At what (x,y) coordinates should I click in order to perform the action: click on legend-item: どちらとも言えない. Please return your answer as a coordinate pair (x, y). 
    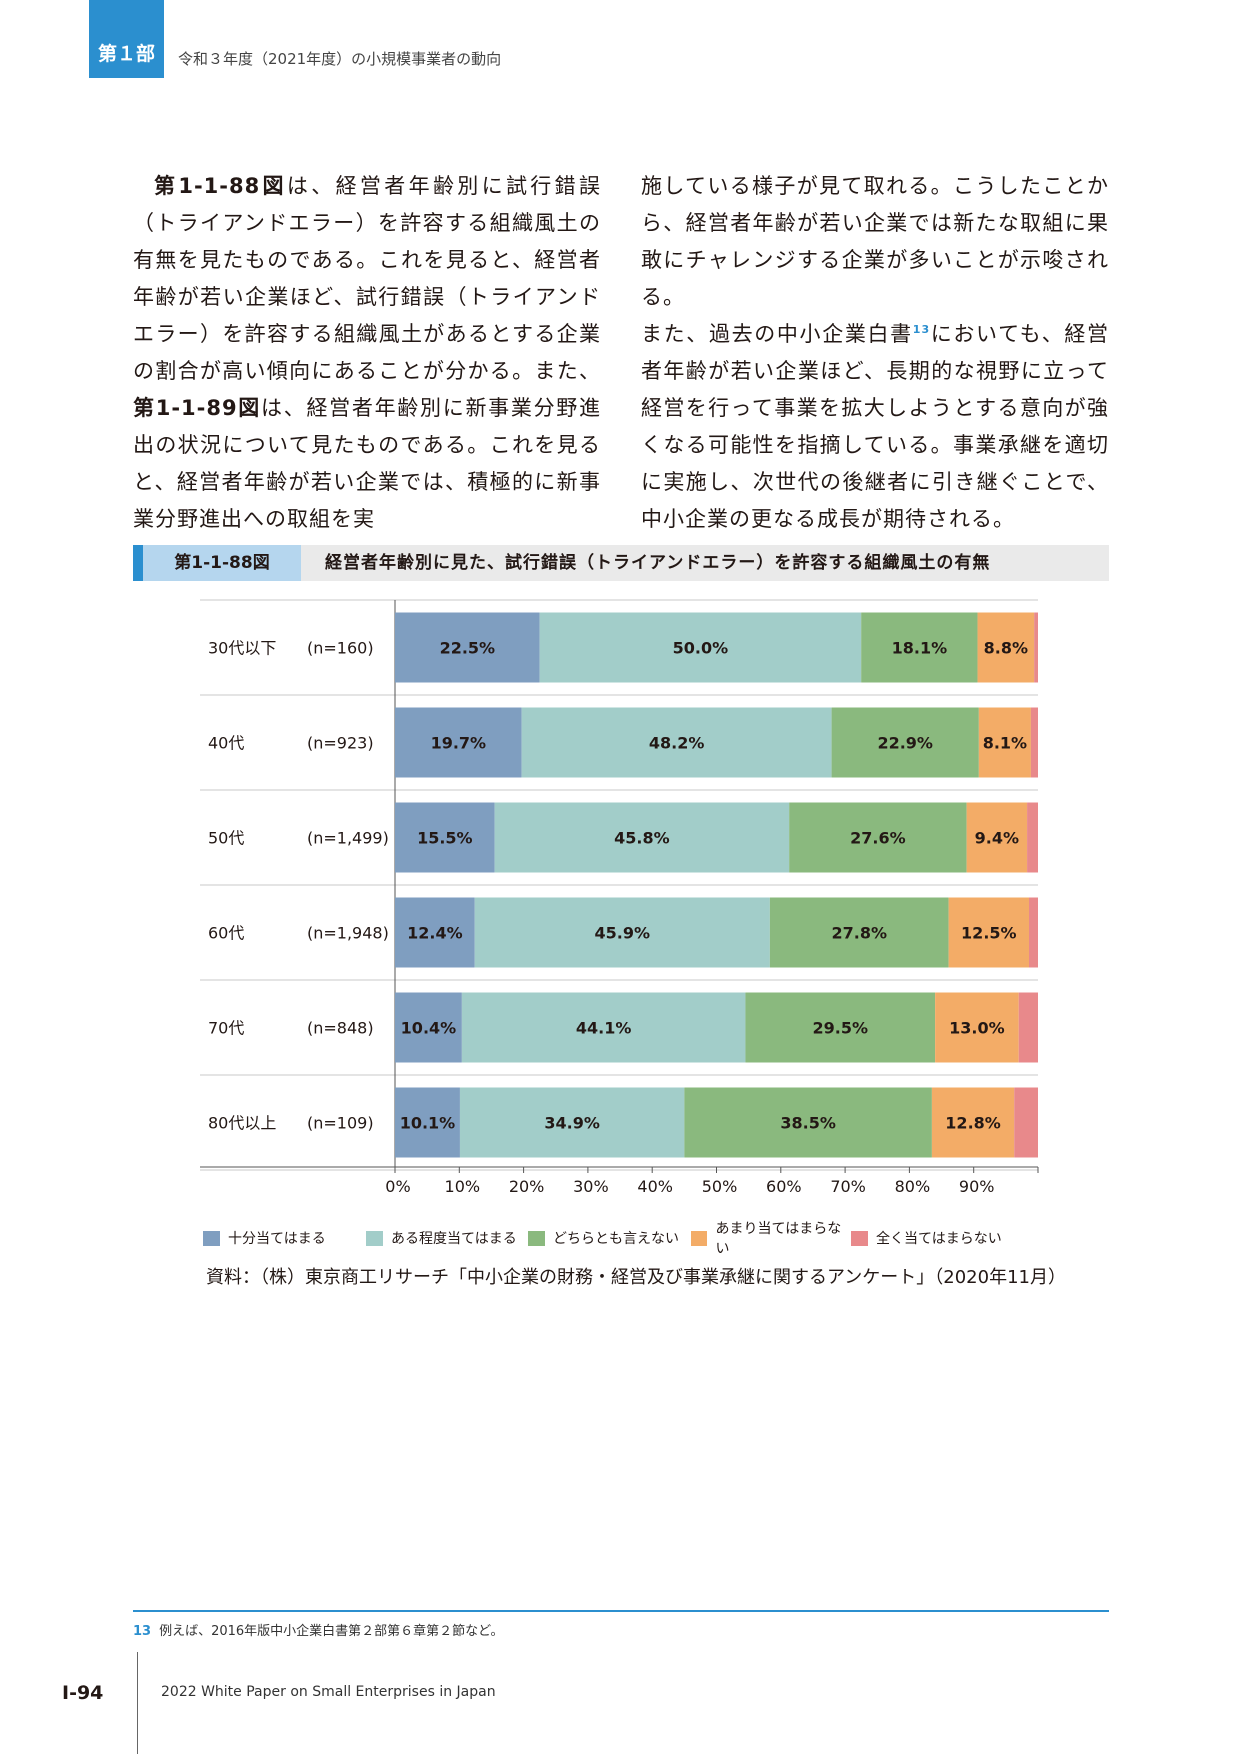
    Looking at the image, I should click on (609, 1238).